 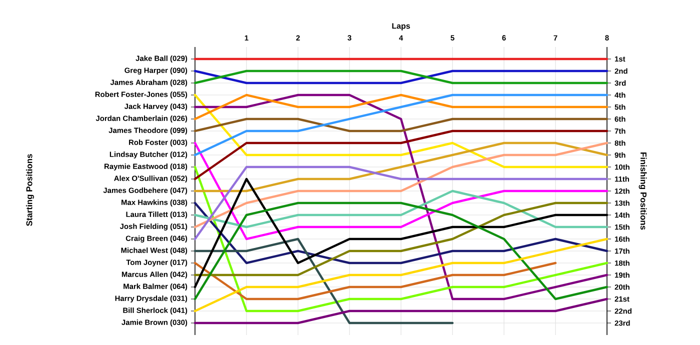 What do you see at coordinates (30, 190) in the screenshot?
I see `text: Starting Positions` at bounding box center [30, 190].